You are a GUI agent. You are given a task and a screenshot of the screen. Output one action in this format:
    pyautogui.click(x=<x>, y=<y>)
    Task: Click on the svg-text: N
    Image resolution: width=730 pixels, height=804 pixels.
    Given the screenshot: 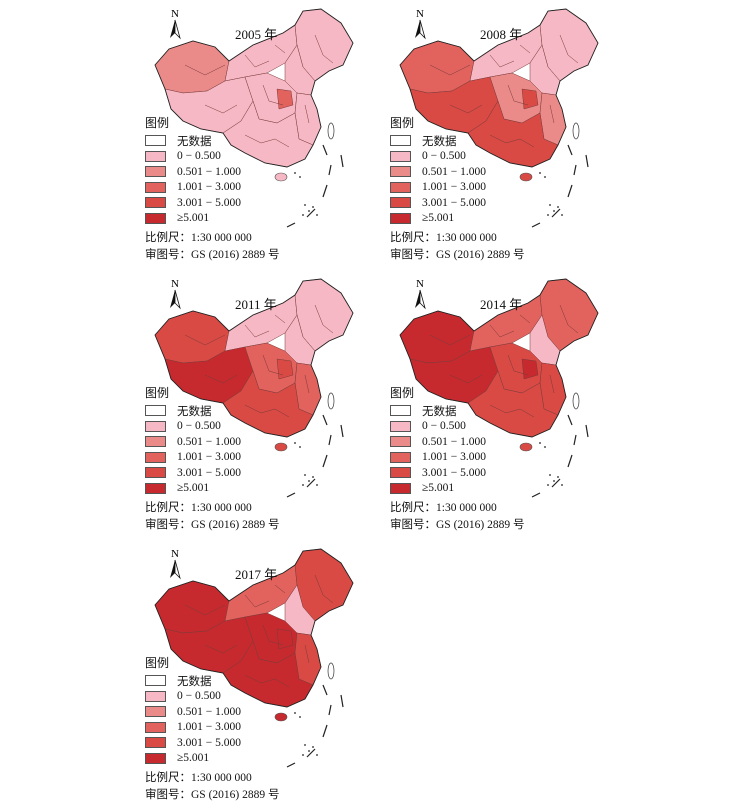 What is the action you would take?
    pyautogui.click(x=175, y=14)
    